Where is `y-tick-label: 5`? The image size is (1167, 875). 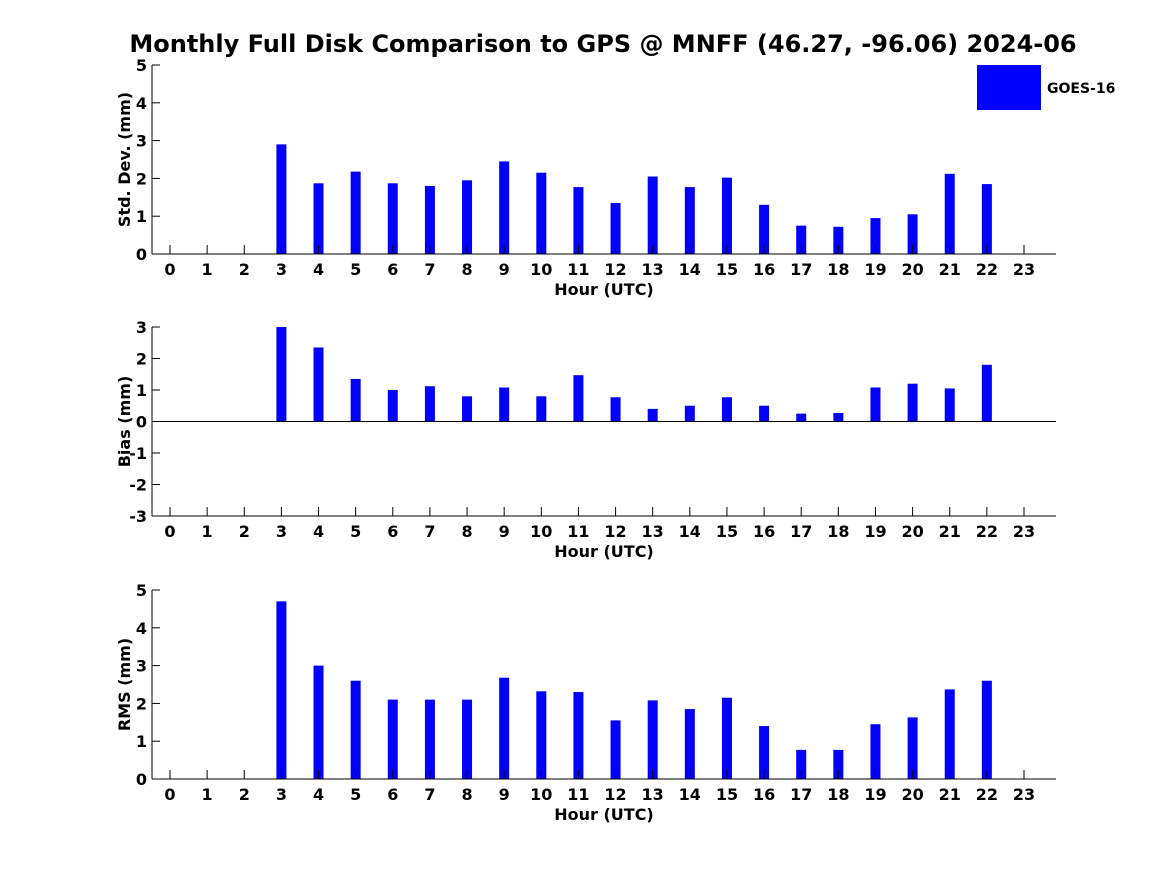
y-tick-label: 5 is located at coordinates (141, 590).